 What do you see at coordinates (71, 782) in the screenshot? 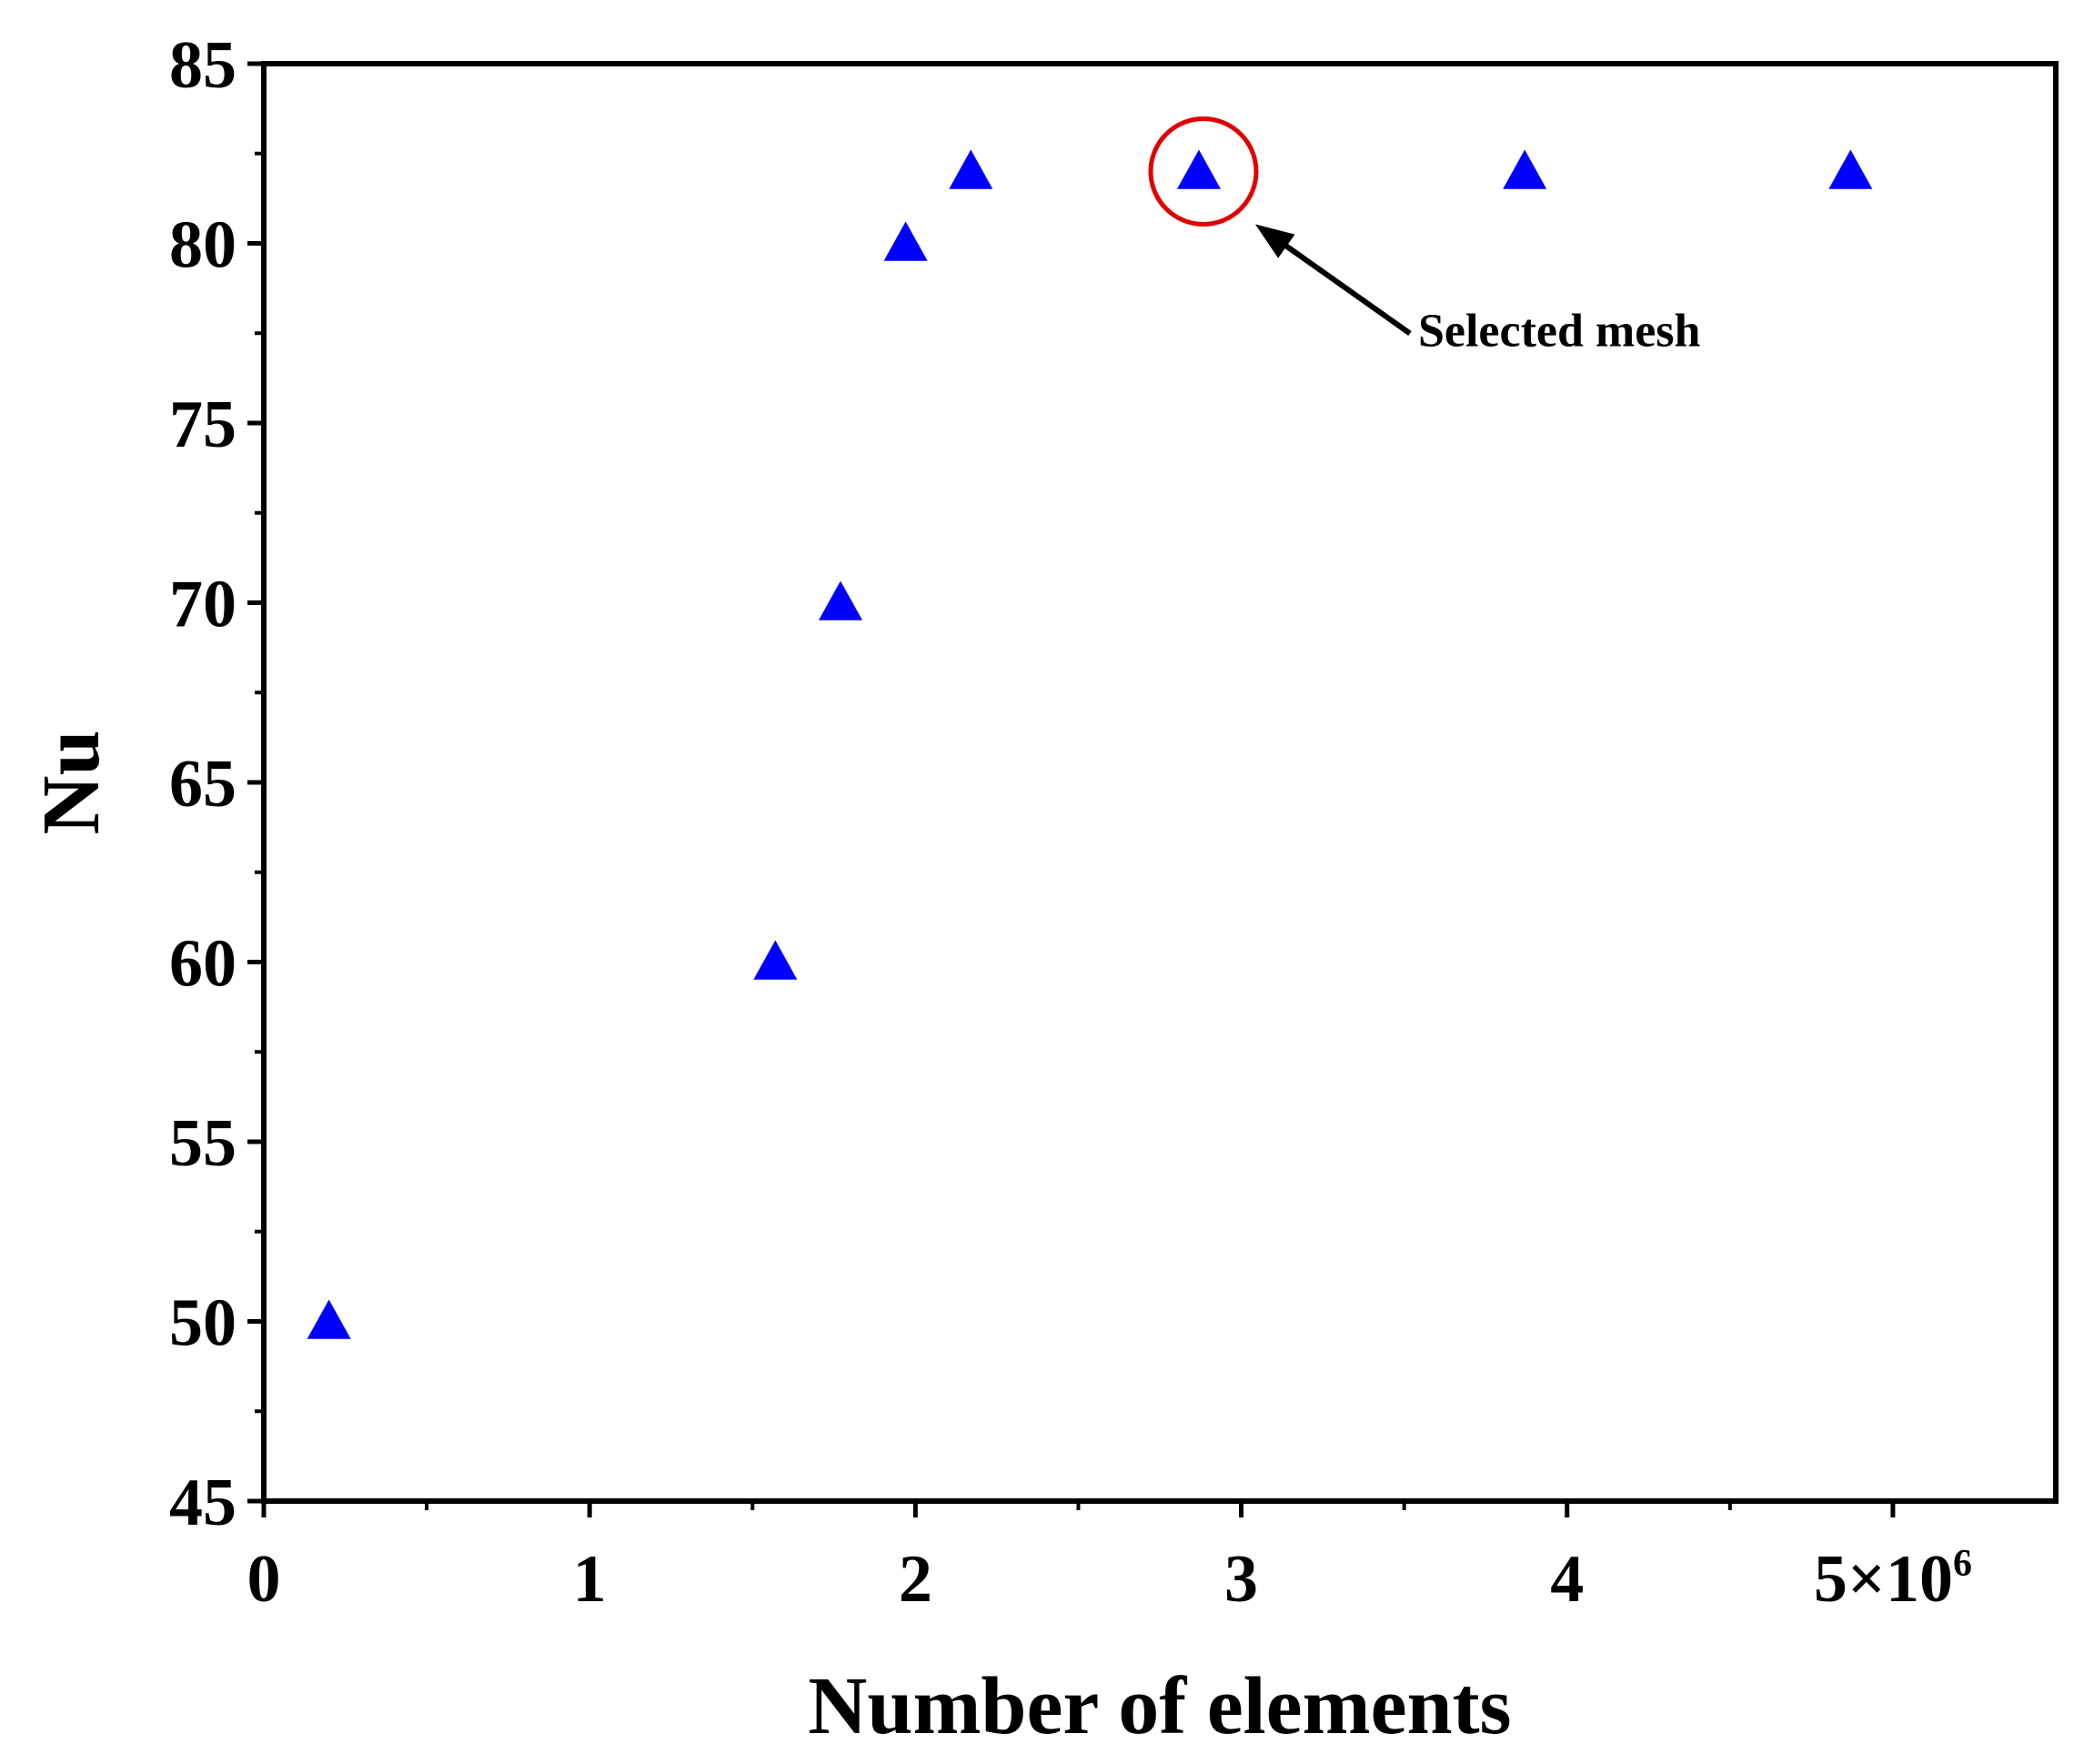
I see `y-axis-title: Nu` at bounding box center [71, 782].